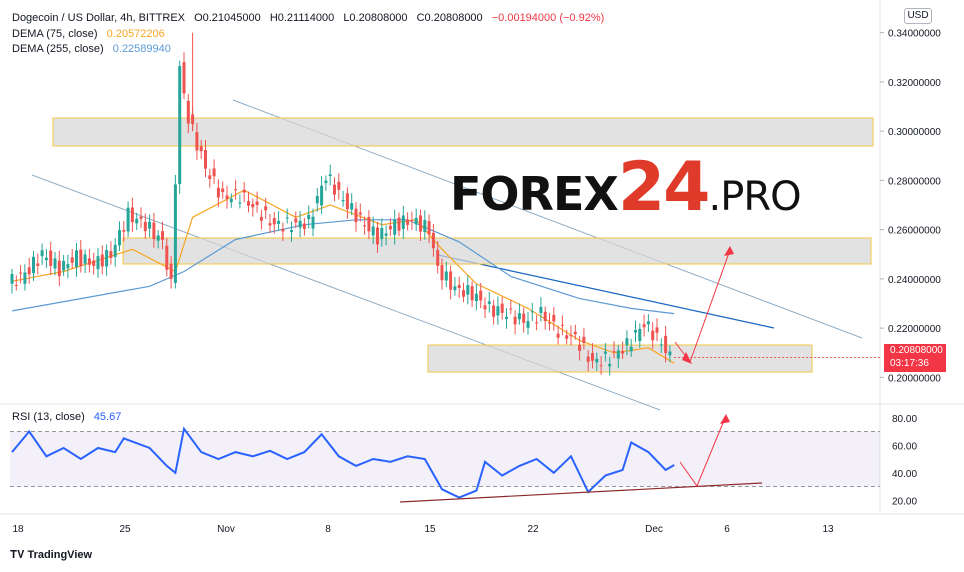 The image size is (964, 572). I want to click on rsi-tick-label: 80.00, so click(904, 419).